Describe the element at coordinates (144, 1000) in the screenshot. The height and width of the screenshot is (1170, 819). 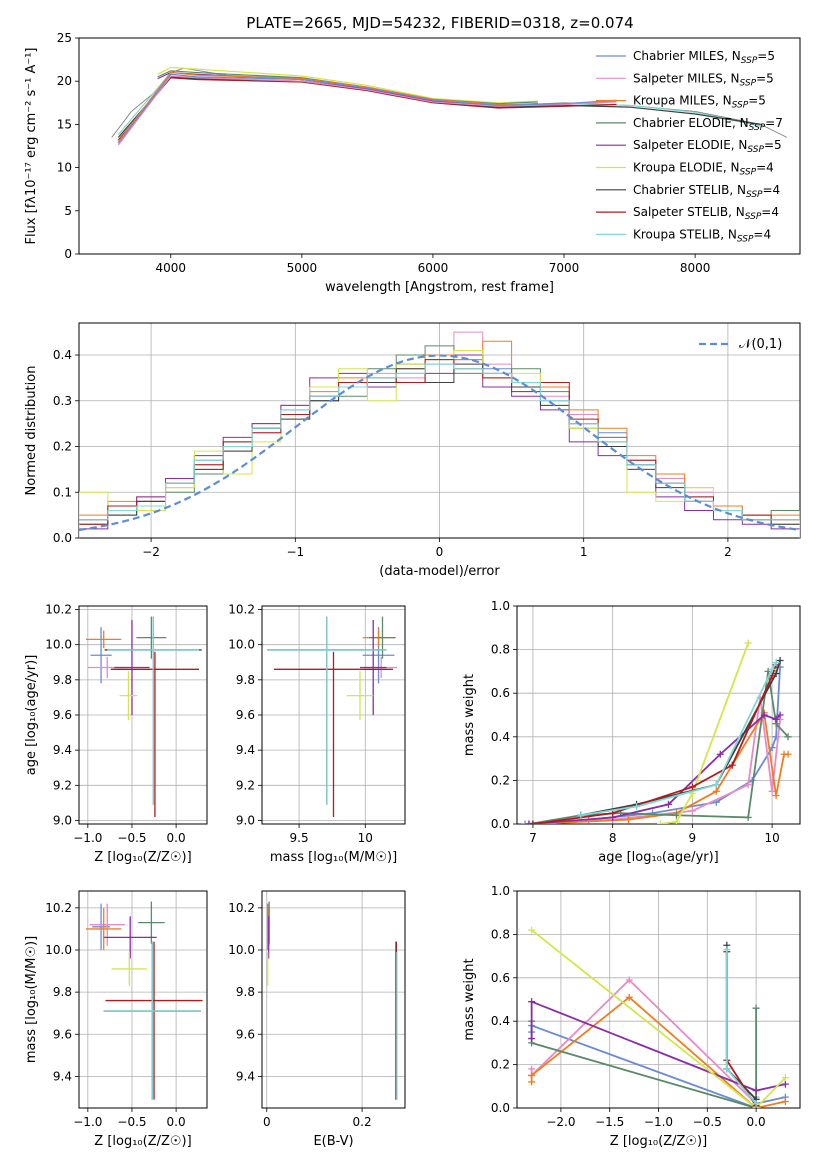
I see `mass_vs_Z-marks` at that location.